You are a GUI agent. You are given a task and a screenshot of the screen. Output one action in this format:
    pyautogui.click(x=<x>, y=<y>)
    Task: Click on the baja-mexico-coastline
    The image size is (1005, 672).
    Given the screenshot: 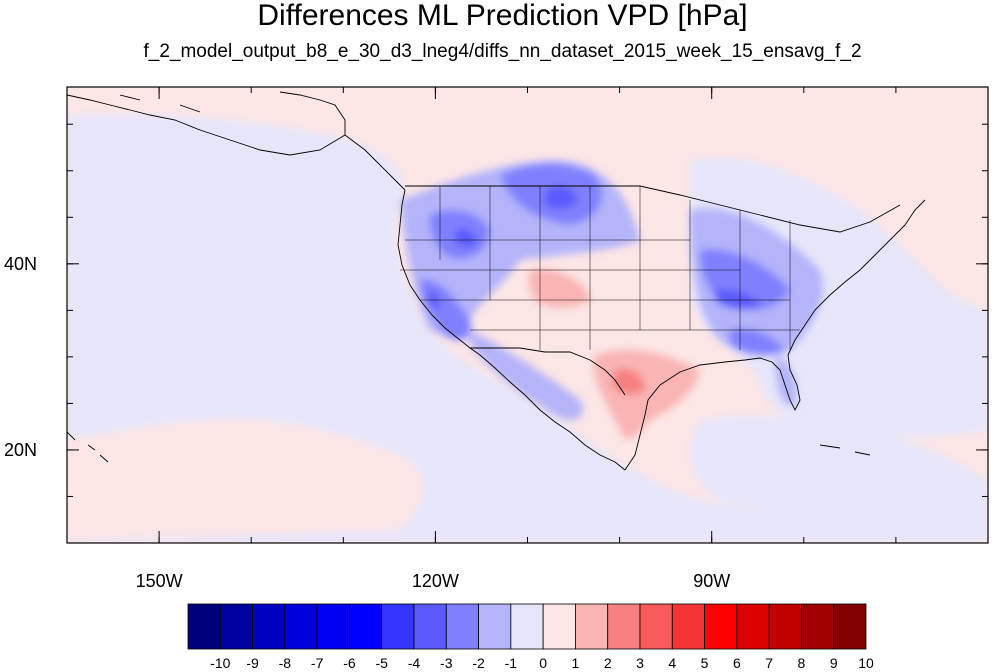 What is the action you would take?
    pyautogui.click(x=547, y=409)
    